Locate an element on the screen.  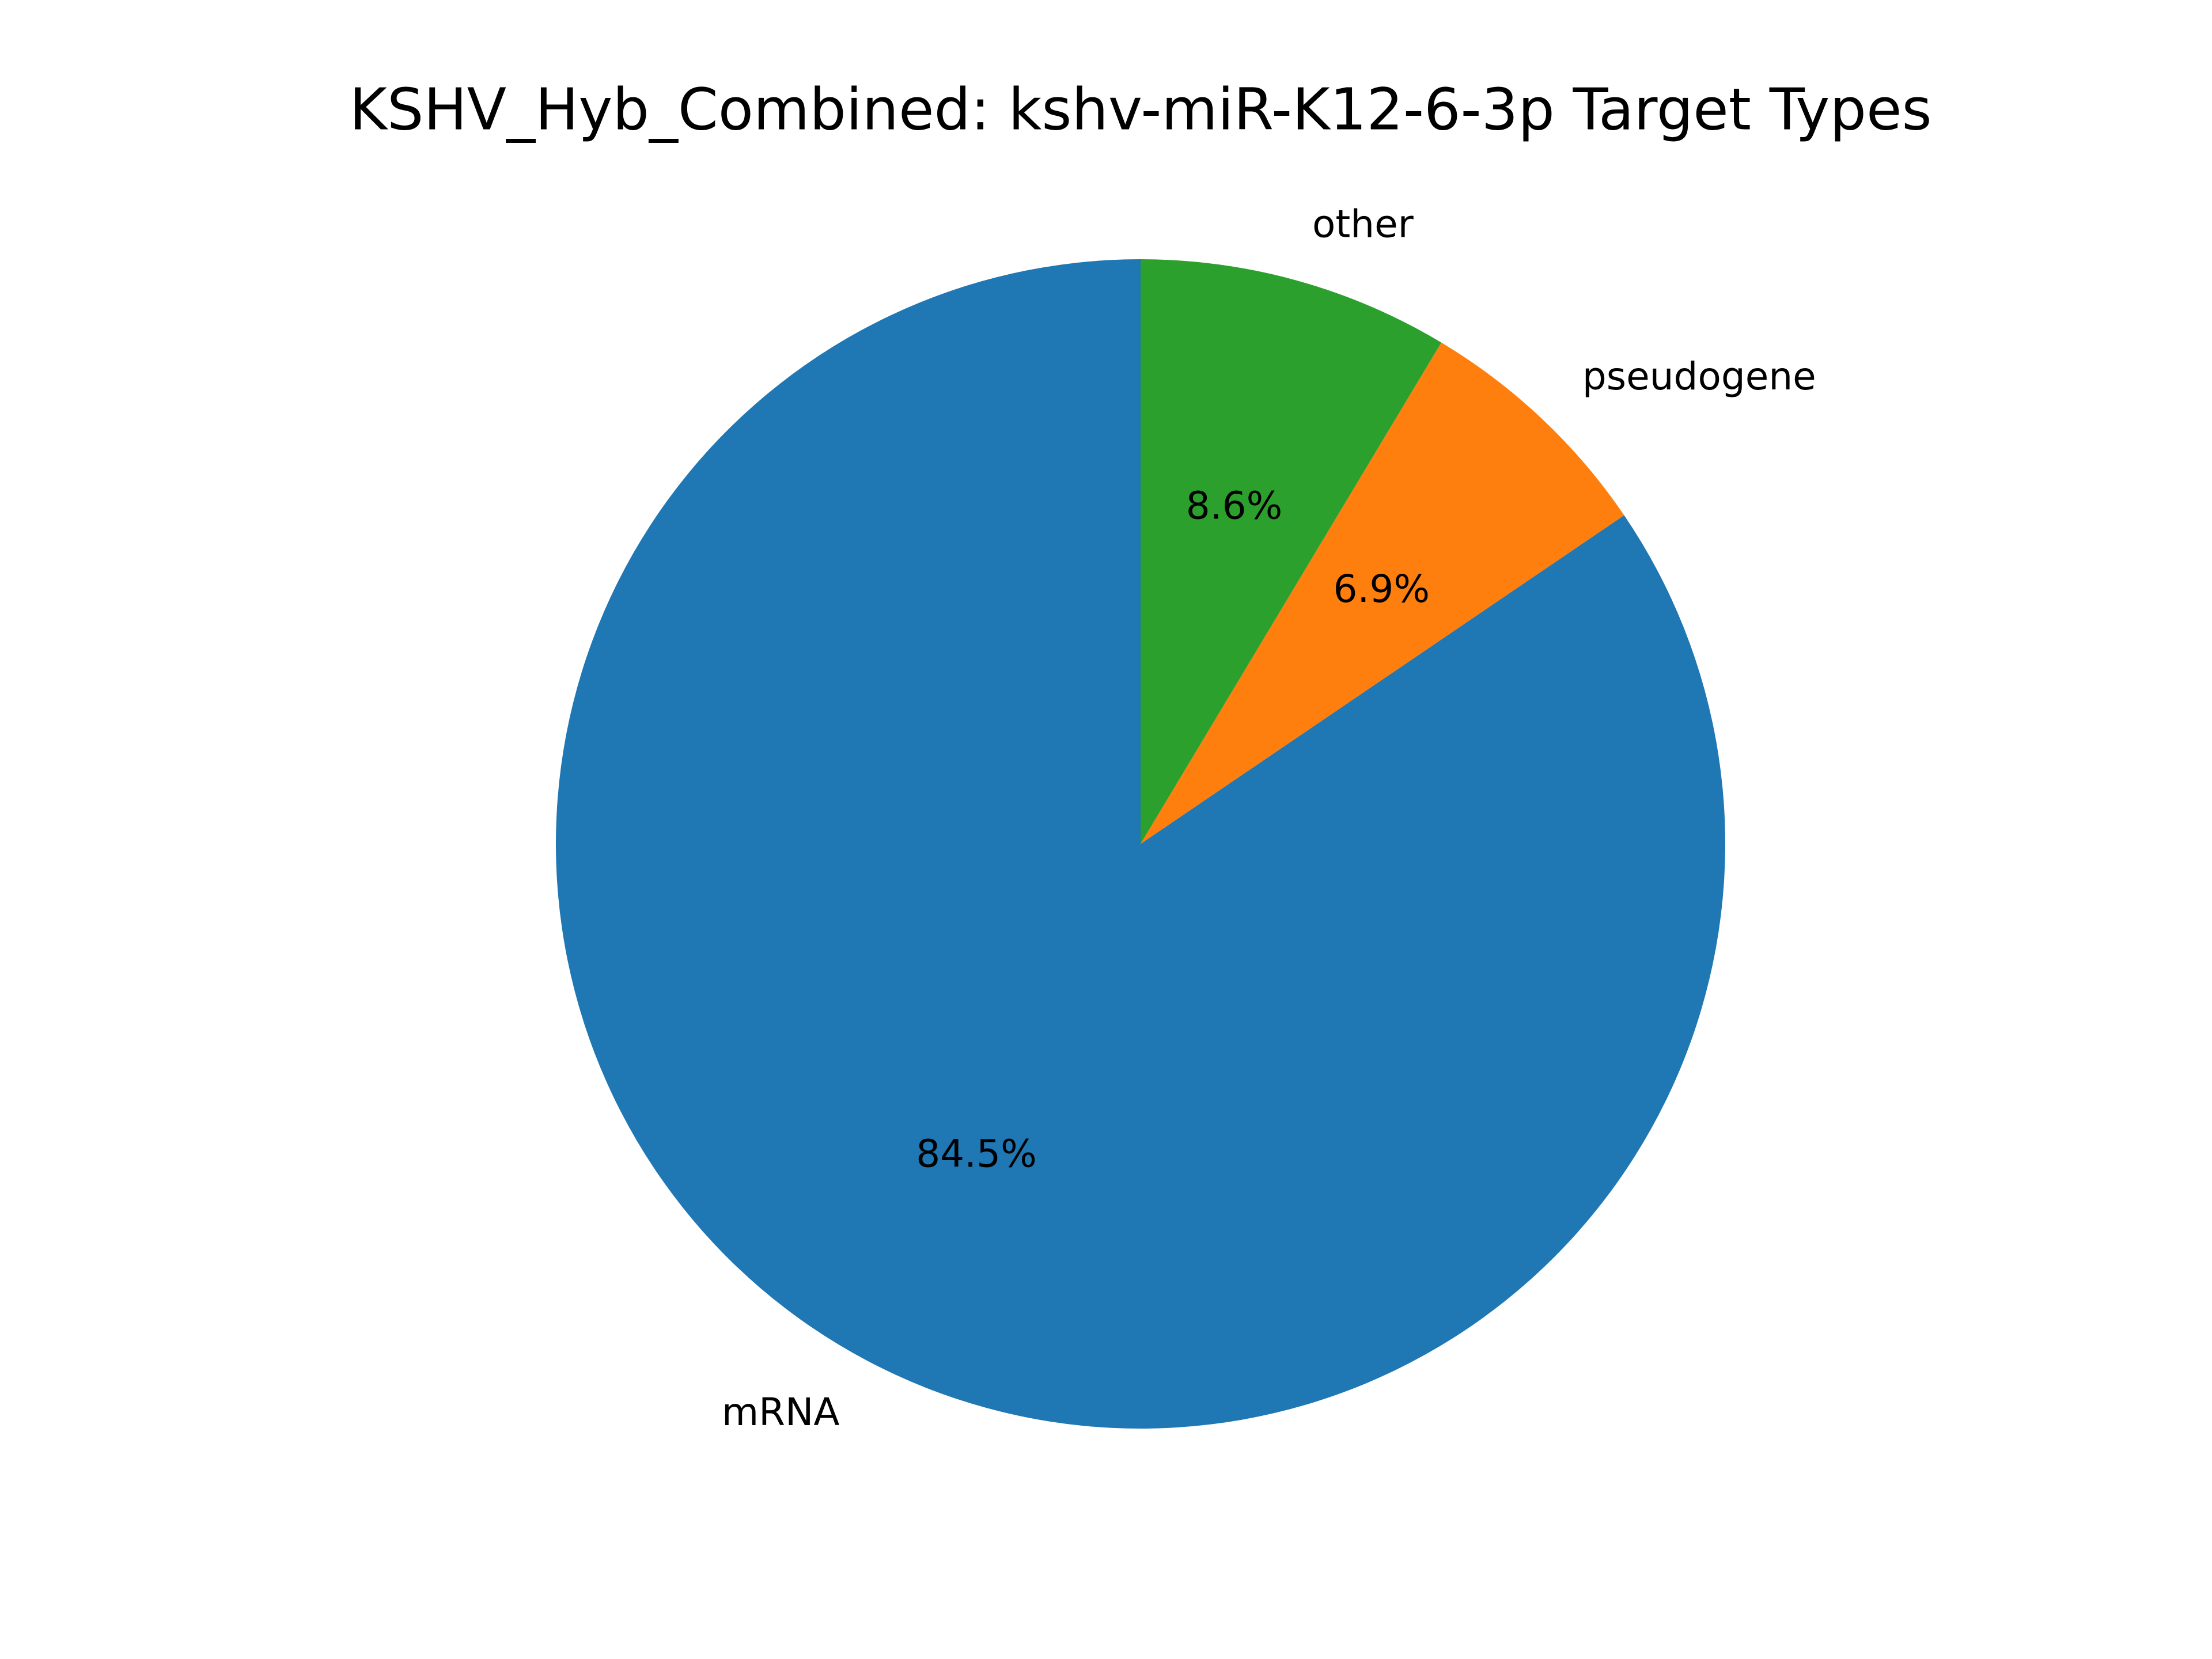
slice-percent-pseudogene: 6.9% is located at coordinates (1381, 589).